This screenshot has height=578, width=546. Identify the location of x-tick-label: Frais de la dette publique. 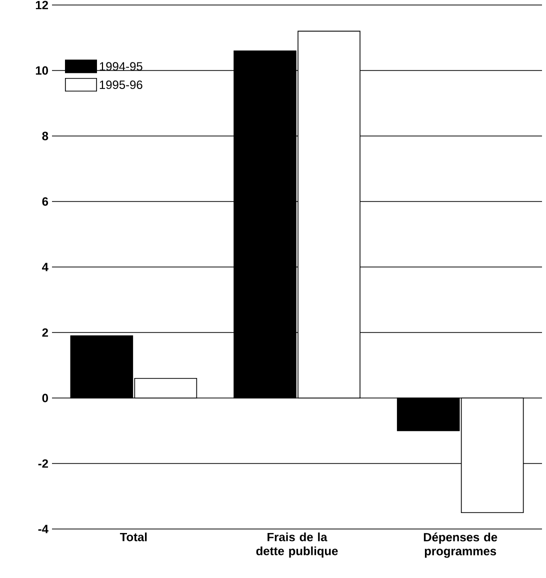
(297, 545).